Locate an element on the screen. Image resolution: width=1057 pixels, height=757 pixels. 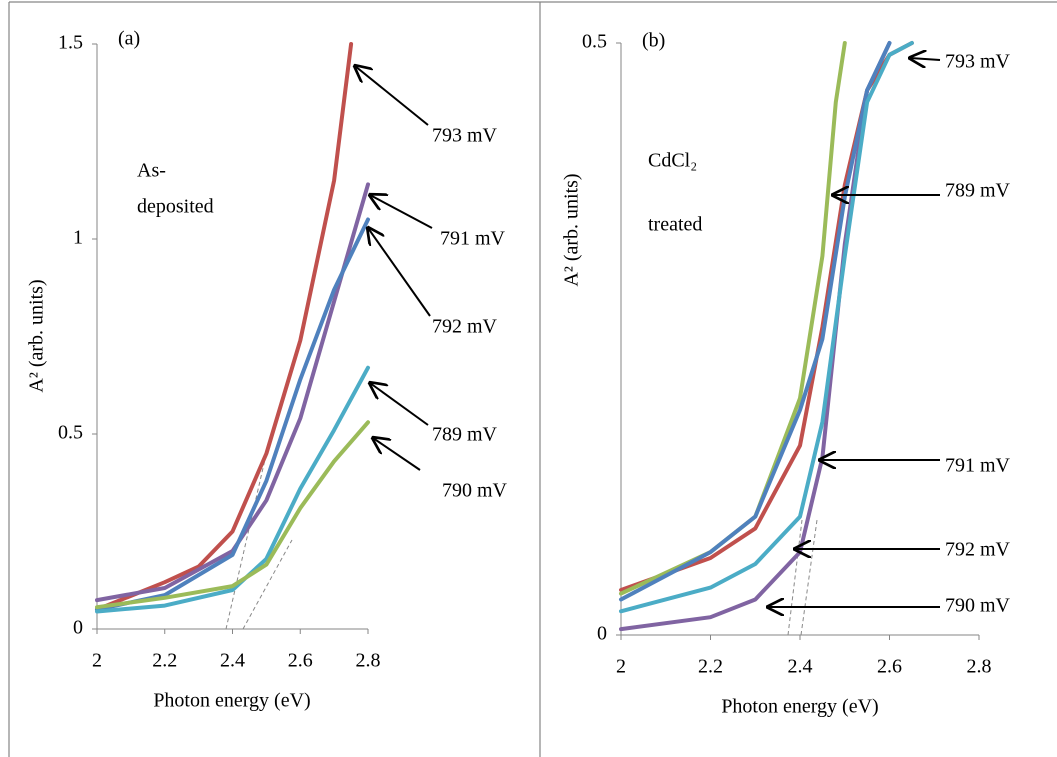
tangent-lines is located at coordinates (521, 545).